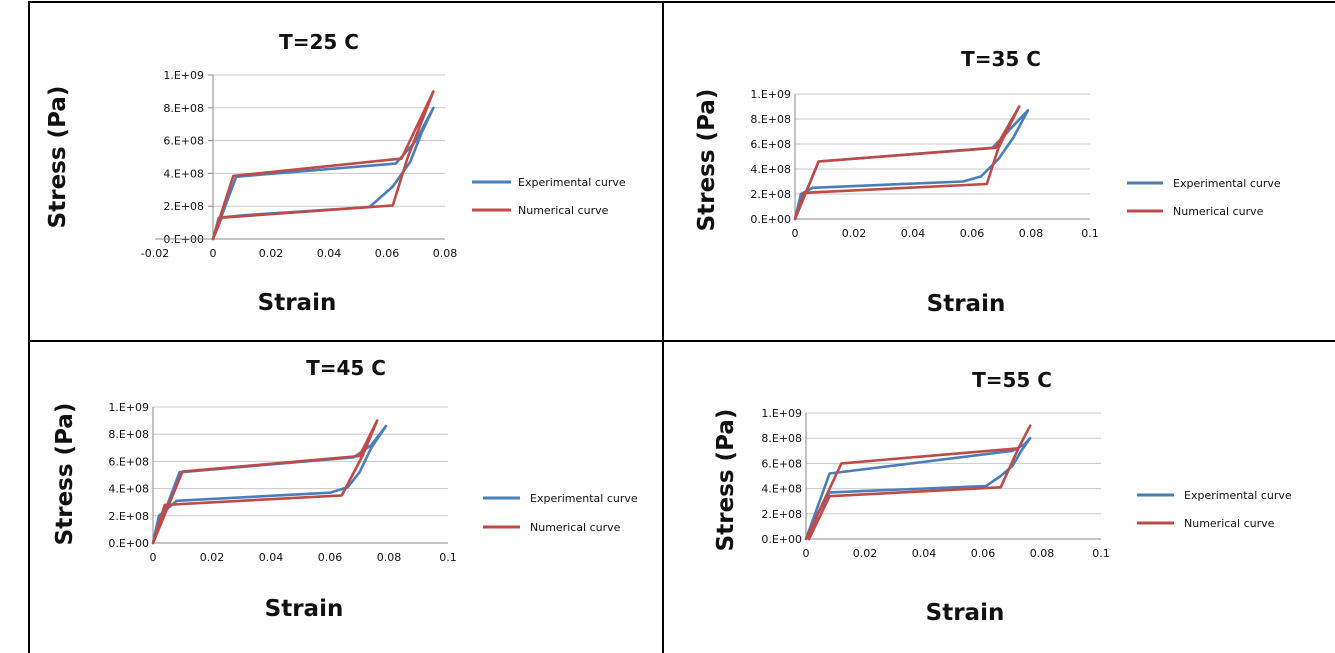  What do you see at coordinates (1001, 59) in the screenshot?
I see `chart-title: T=35 C` at bounding box center [1001, 59].